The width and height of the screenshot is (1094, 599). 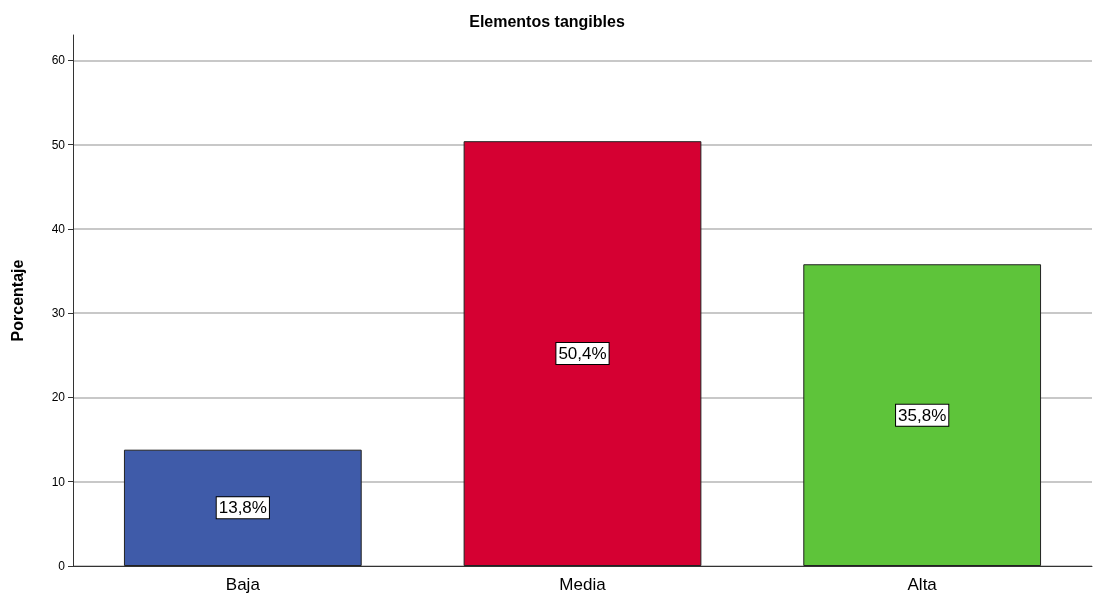 I want to click on y-tick-label: 30, so click(x=58, y=313).